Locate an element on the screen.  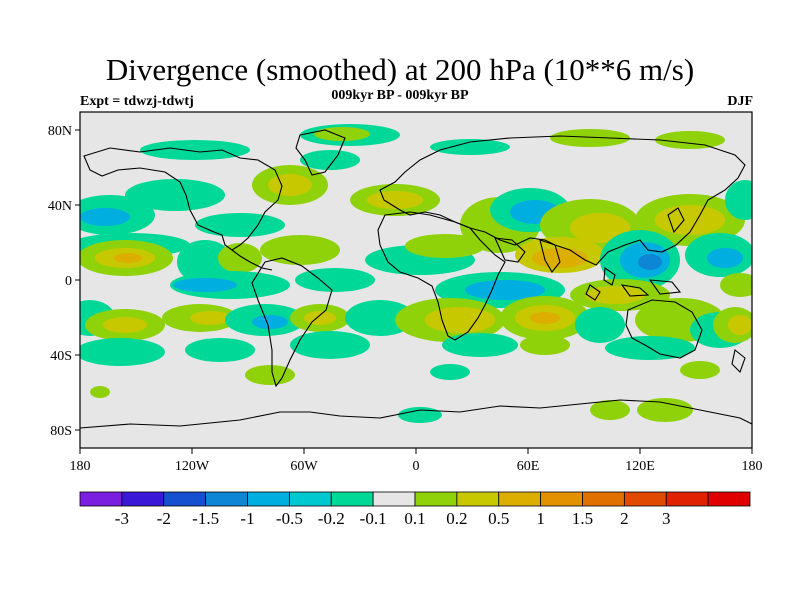
y-tick-label: 80S is located at coordinates (61, 431).